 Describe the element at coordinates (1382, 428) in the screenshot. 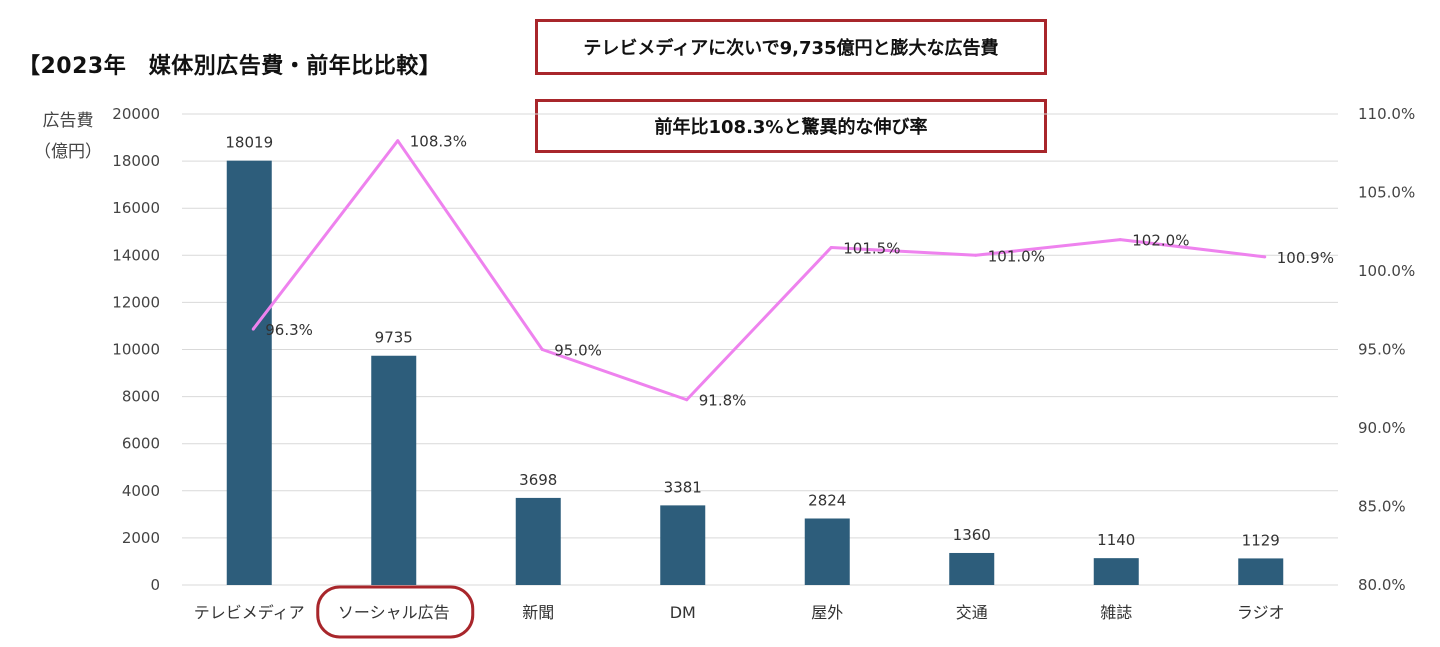

I see `y2-tick-label: 90.0%` at that location.